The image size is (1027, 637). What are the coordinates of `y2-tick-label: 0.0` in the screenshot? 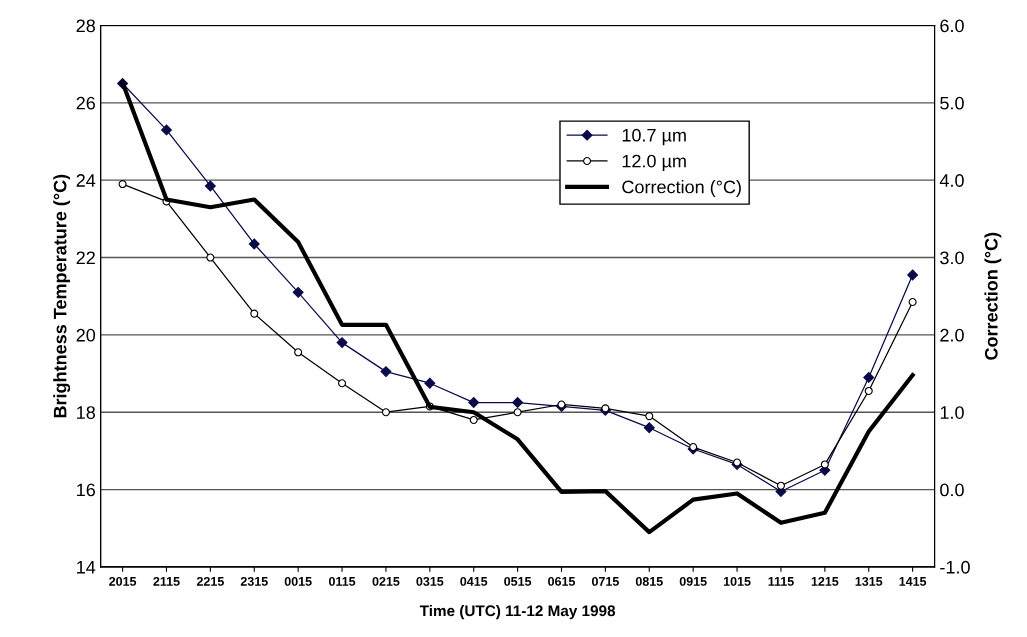 It's located at (952, 490).